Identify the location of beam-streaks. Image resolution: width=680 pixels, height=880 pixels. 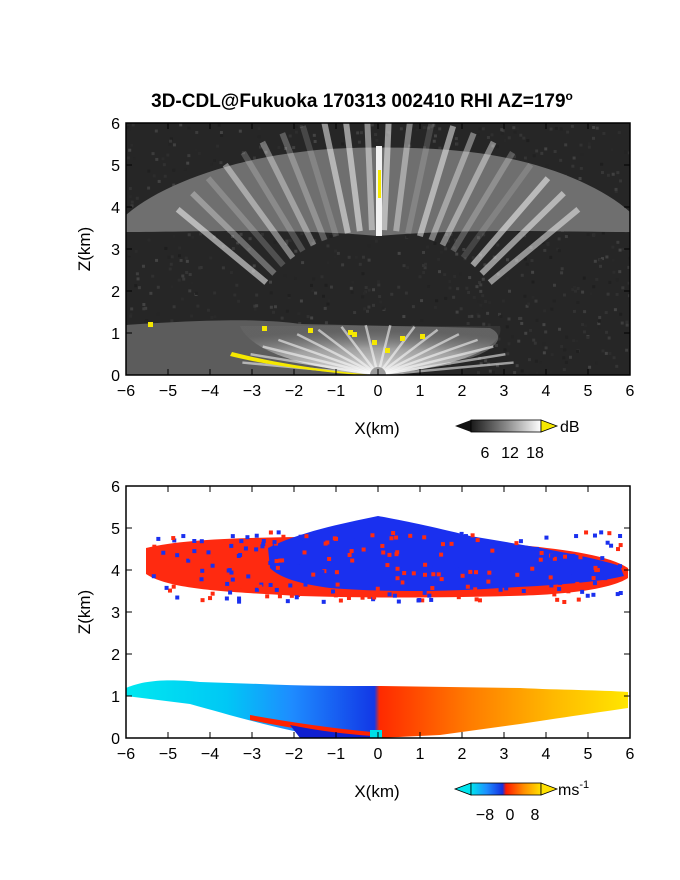
(378, 204).